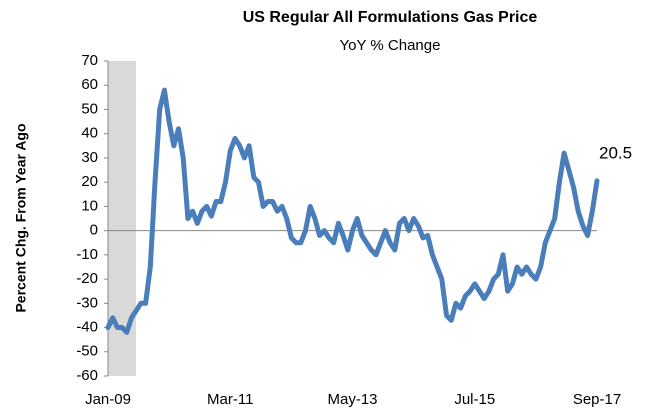  Describe the element at coordinates (615, 152) in the screenshot. I see `data-label: 20.5` at that location.